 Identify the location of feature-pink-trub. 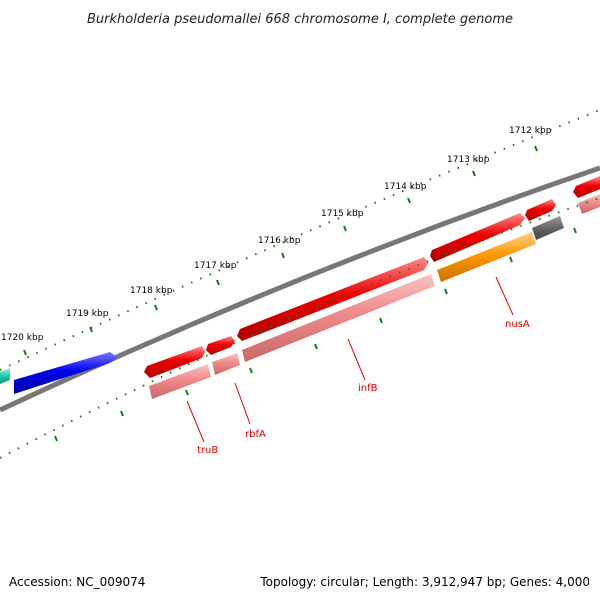
(180, 381).